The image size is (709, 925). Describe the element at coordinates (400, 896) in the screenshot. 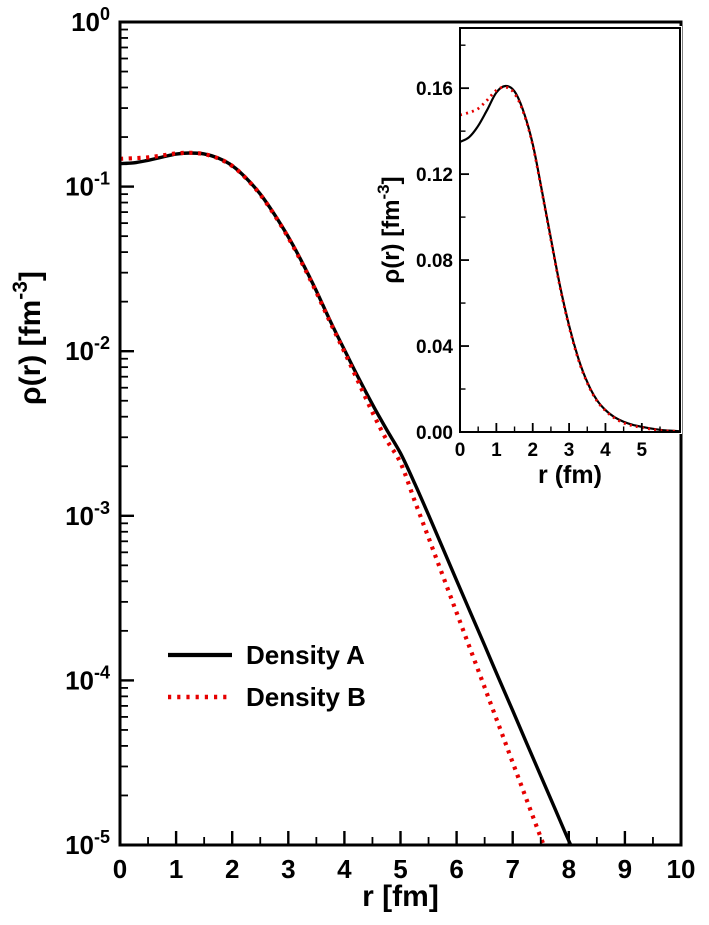

I see `main-x-axis-label: r [fm]` at that location.